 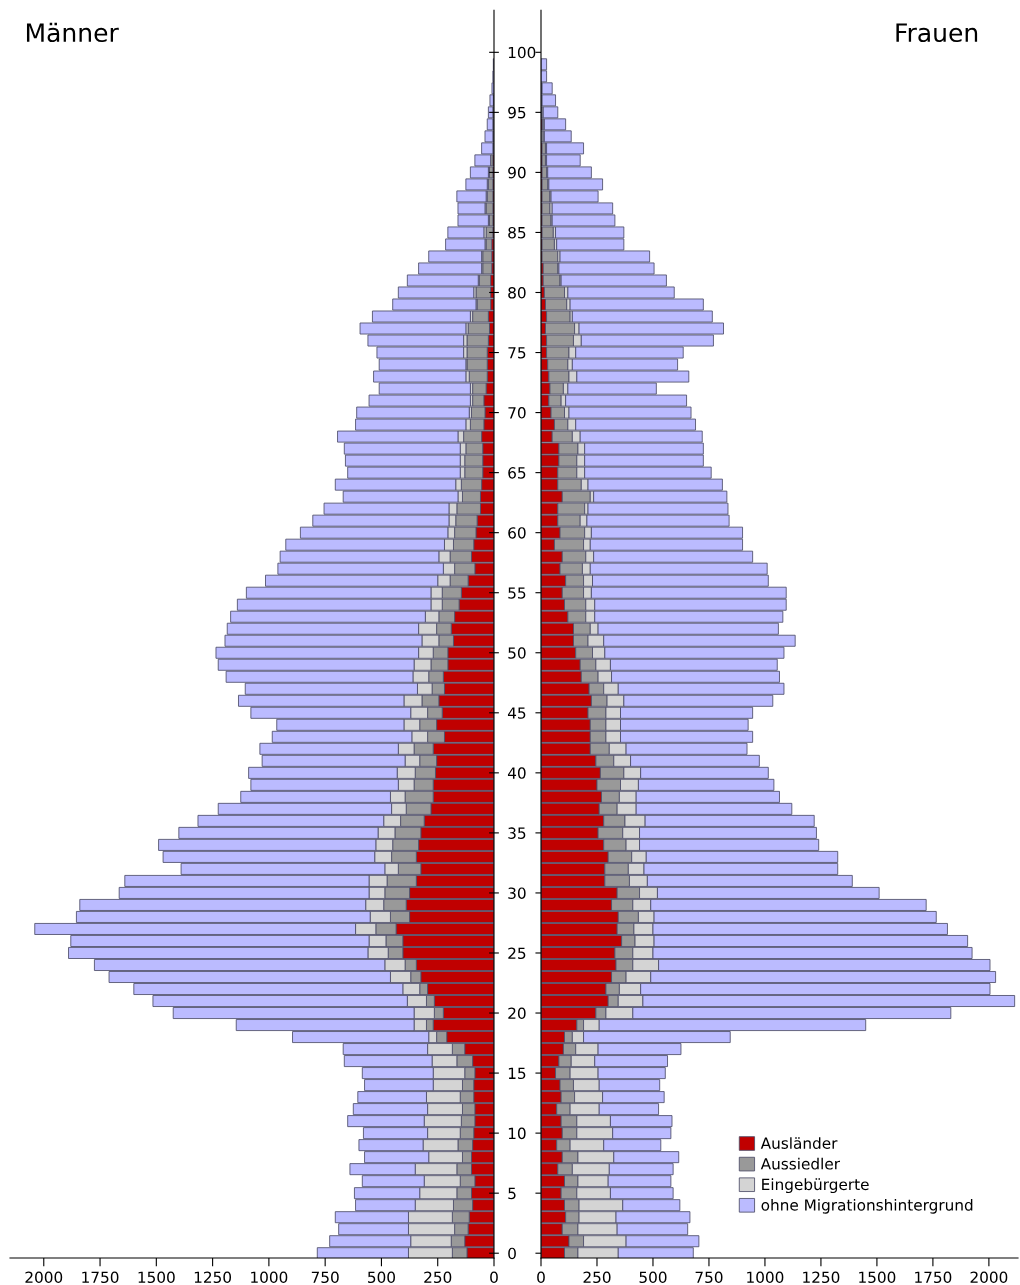 I want to click on y-tick-label: 40, so click(x=516, y=773).